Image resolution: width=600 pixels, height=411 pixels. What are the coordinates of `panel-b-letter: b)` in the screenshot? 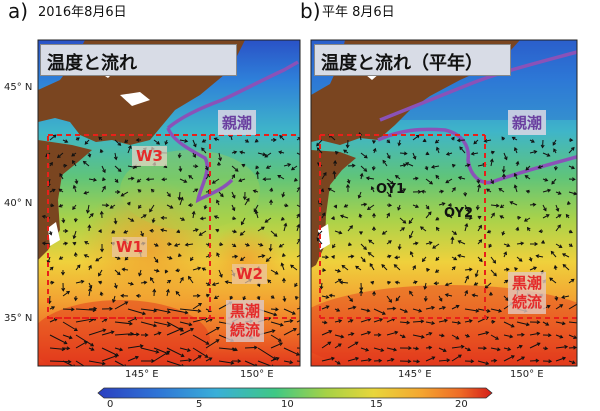 It's located at (310, 11).